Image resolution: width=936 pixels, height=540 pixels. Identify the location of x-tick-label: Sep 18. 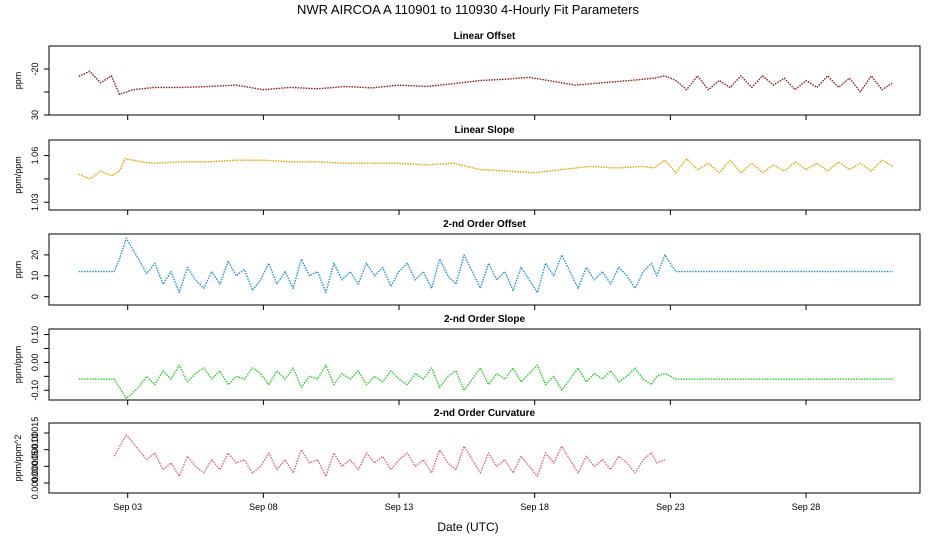
(534, 507).